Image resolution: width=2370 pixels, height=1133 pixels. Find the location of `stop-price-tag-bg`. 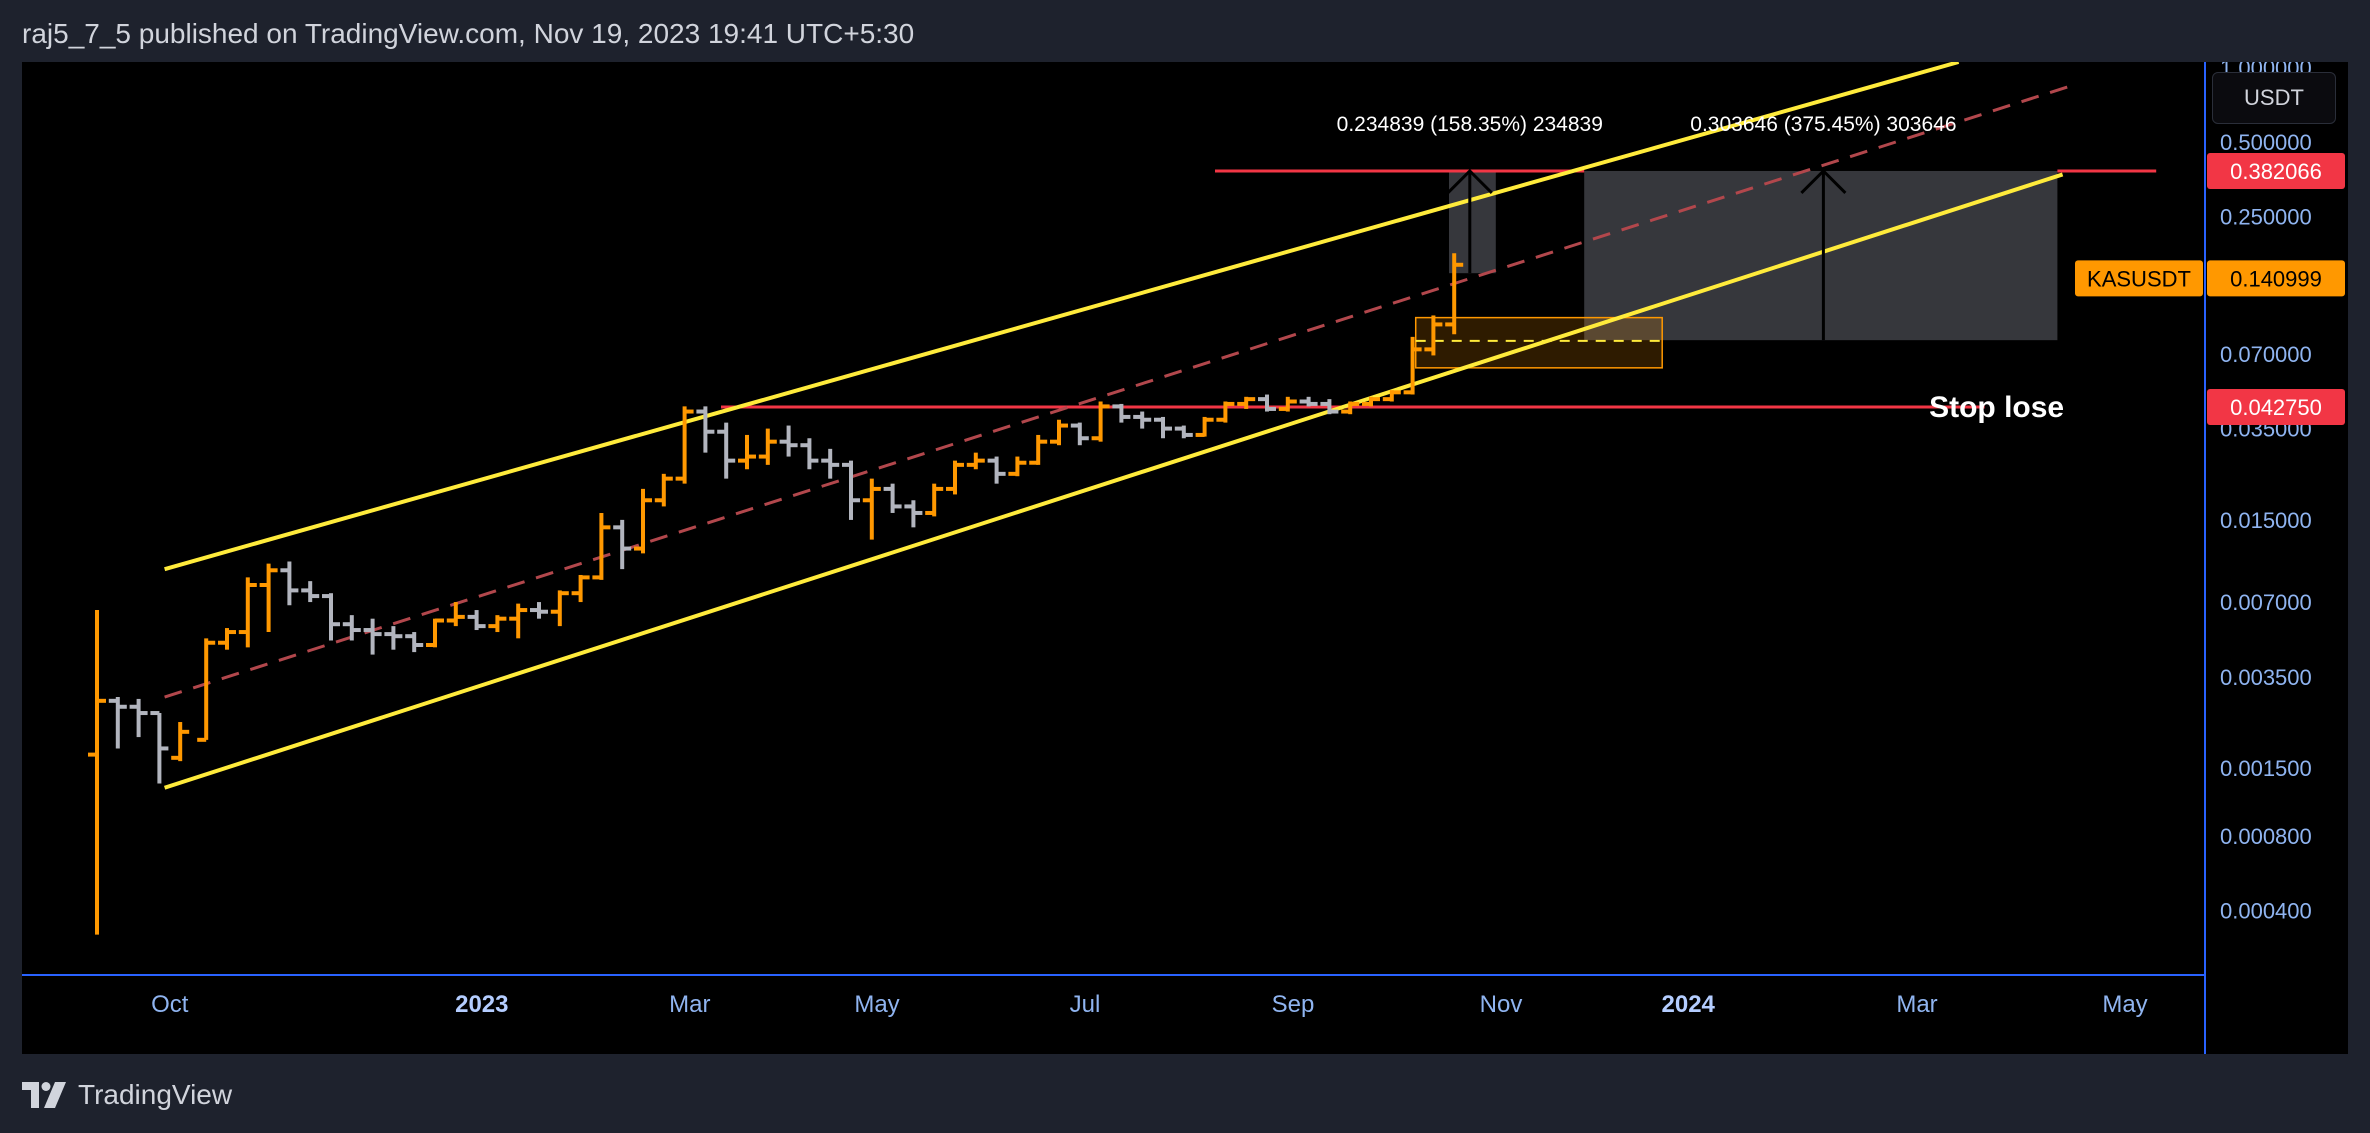

stop-price-tag-bg is located at coordinates (2276, 407).